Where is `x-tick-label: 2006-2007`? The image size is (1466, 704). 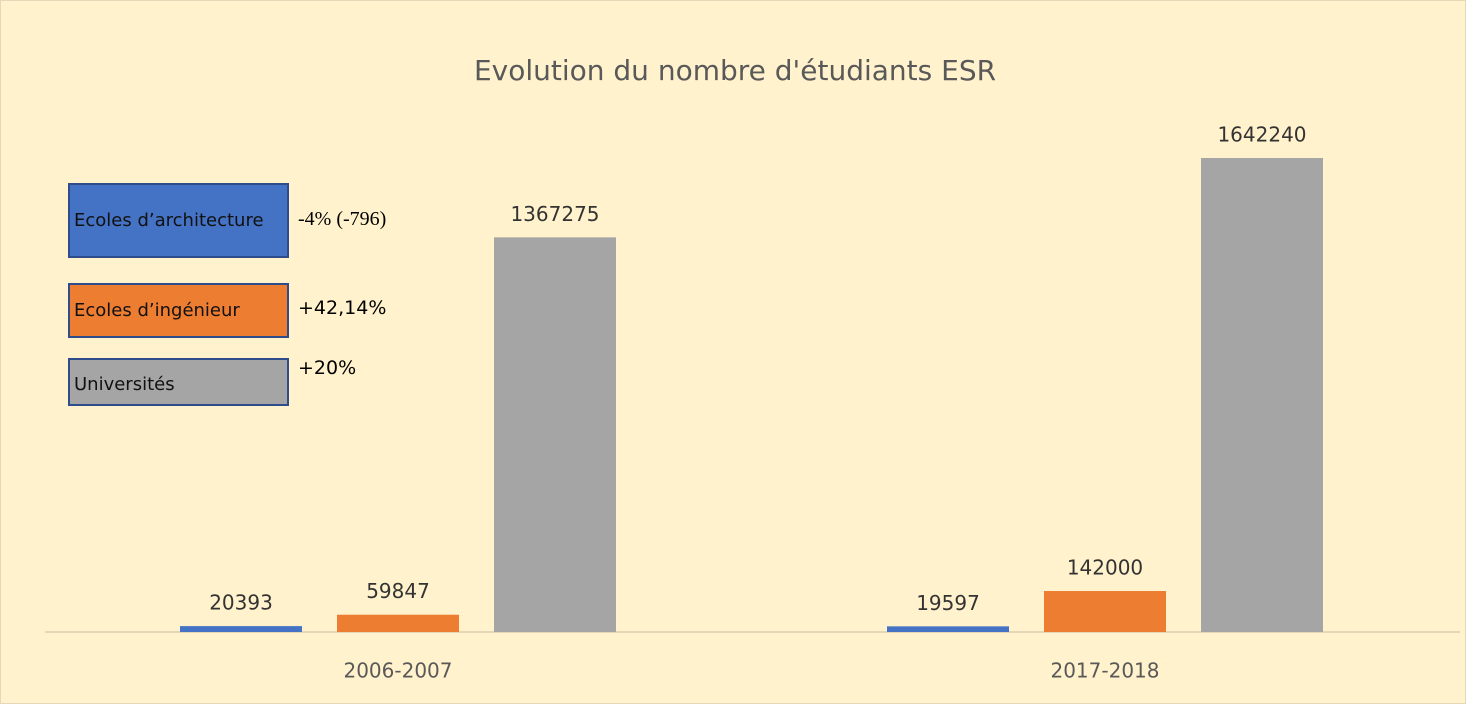 x-tick-label: 2006-2007 is located at coordinates (397, 671).